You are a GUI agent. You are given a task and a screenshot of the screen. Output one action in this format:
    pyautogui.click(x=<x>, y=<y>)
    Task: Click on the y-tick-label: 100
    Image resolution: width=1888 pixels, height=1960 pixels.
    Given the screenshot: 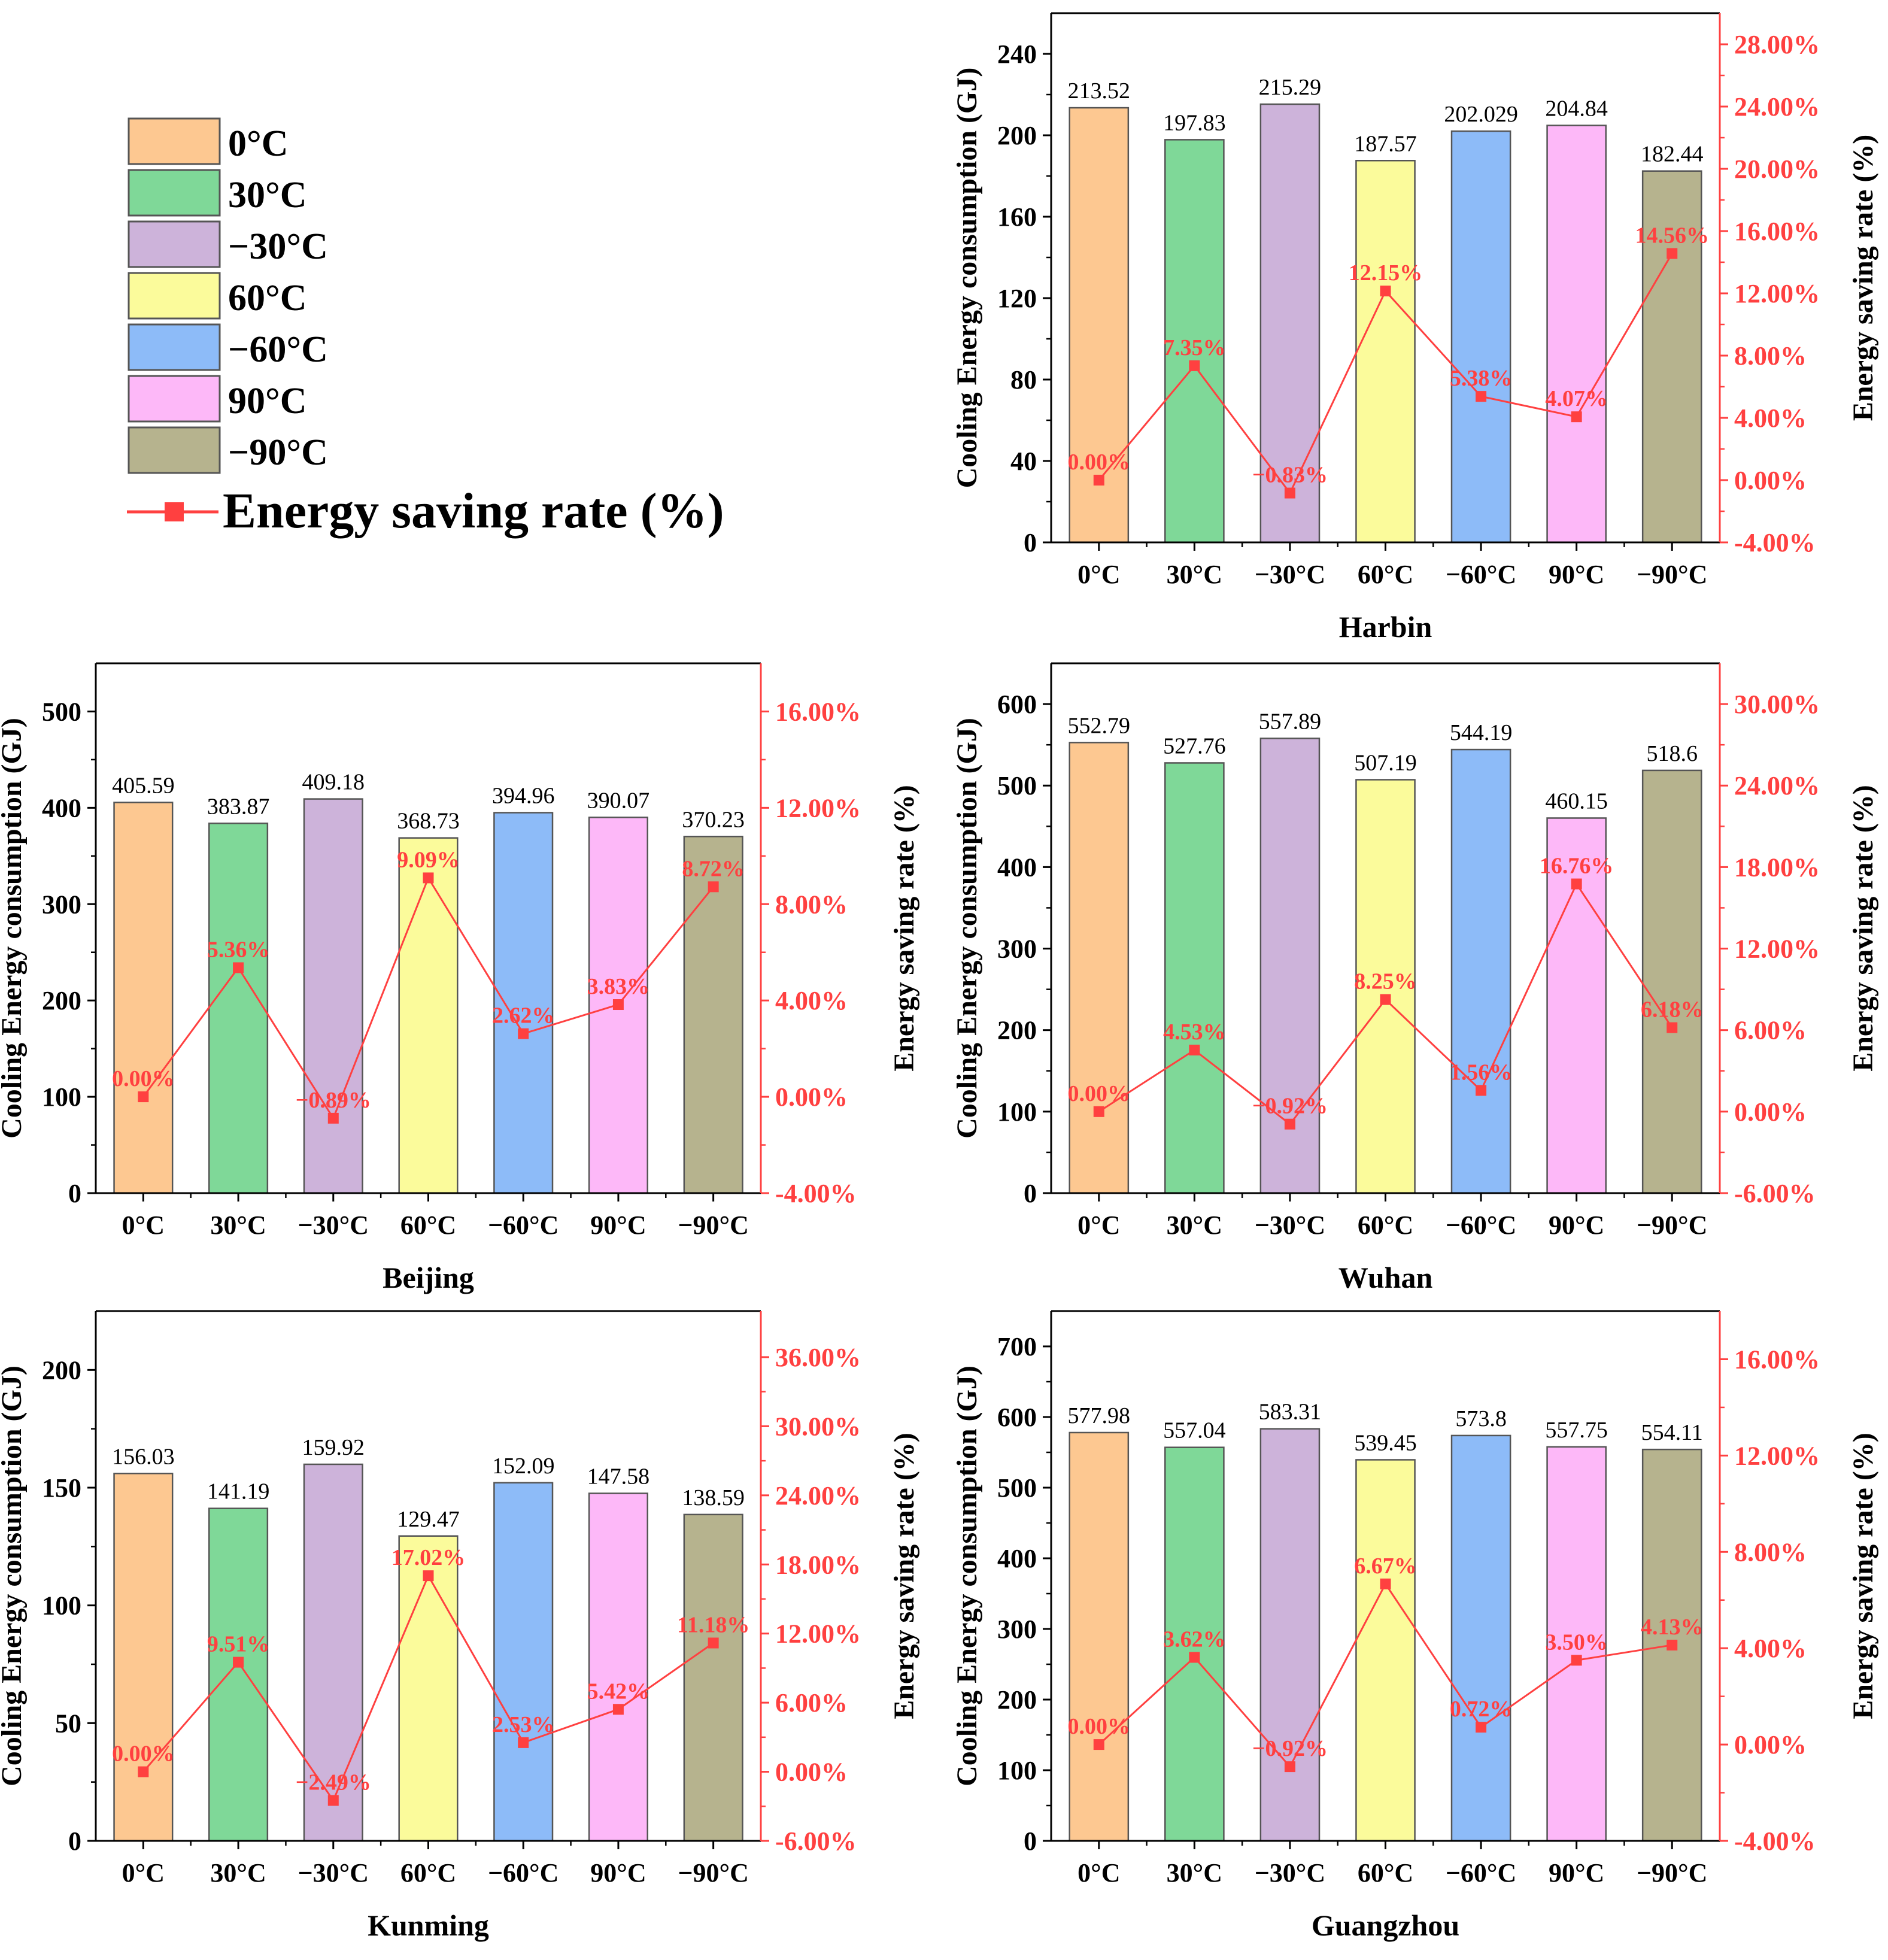 What is the action you would take?
    pyautogui.click(x=1017, y=1770)
    